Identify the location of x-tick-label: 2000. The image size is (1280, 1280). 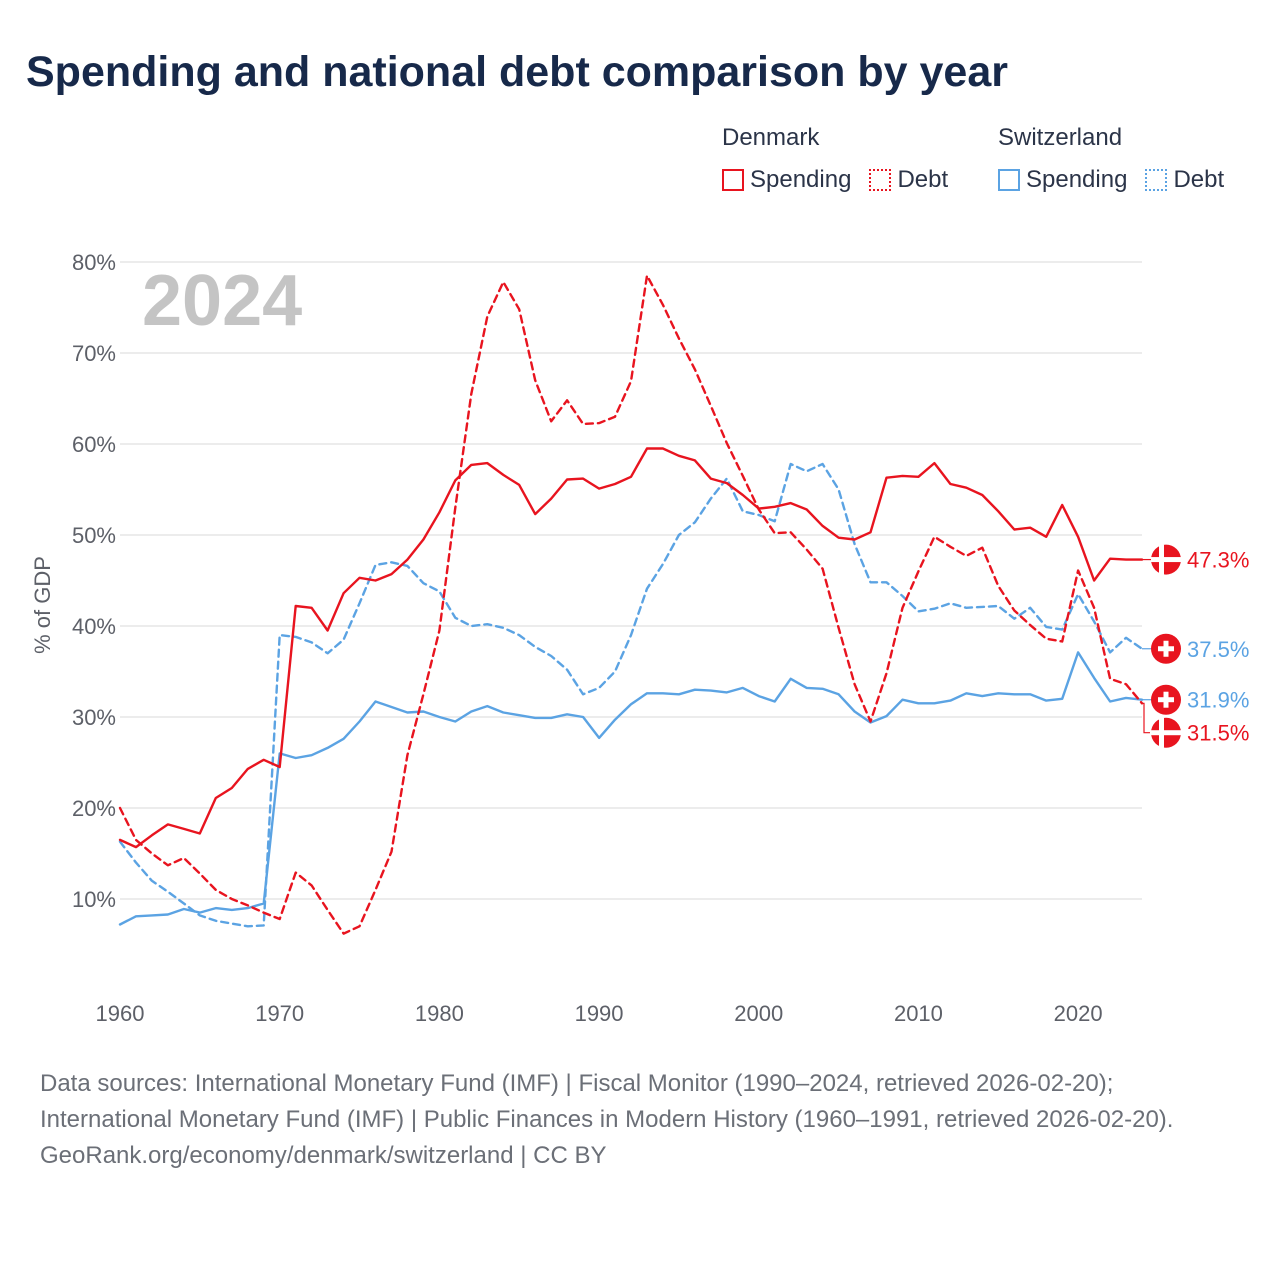
(758, 1013).